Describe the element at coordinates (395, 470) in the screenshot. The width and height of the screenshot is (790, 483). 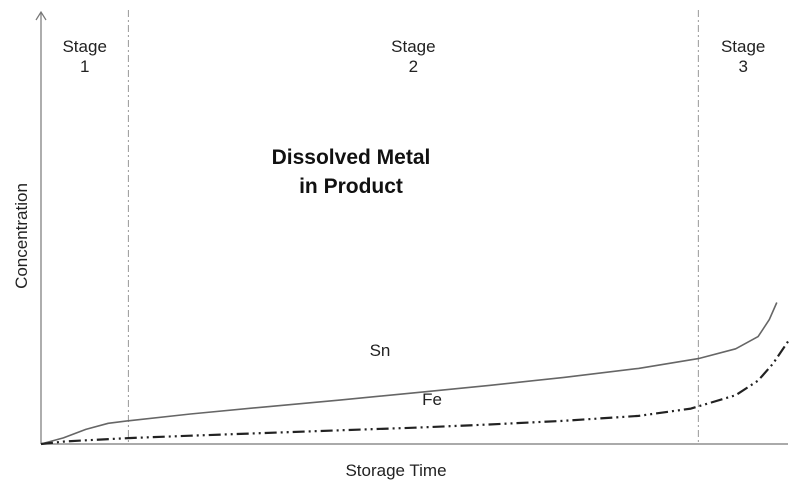
I see `x-axis-label: Storage Time` at that location.